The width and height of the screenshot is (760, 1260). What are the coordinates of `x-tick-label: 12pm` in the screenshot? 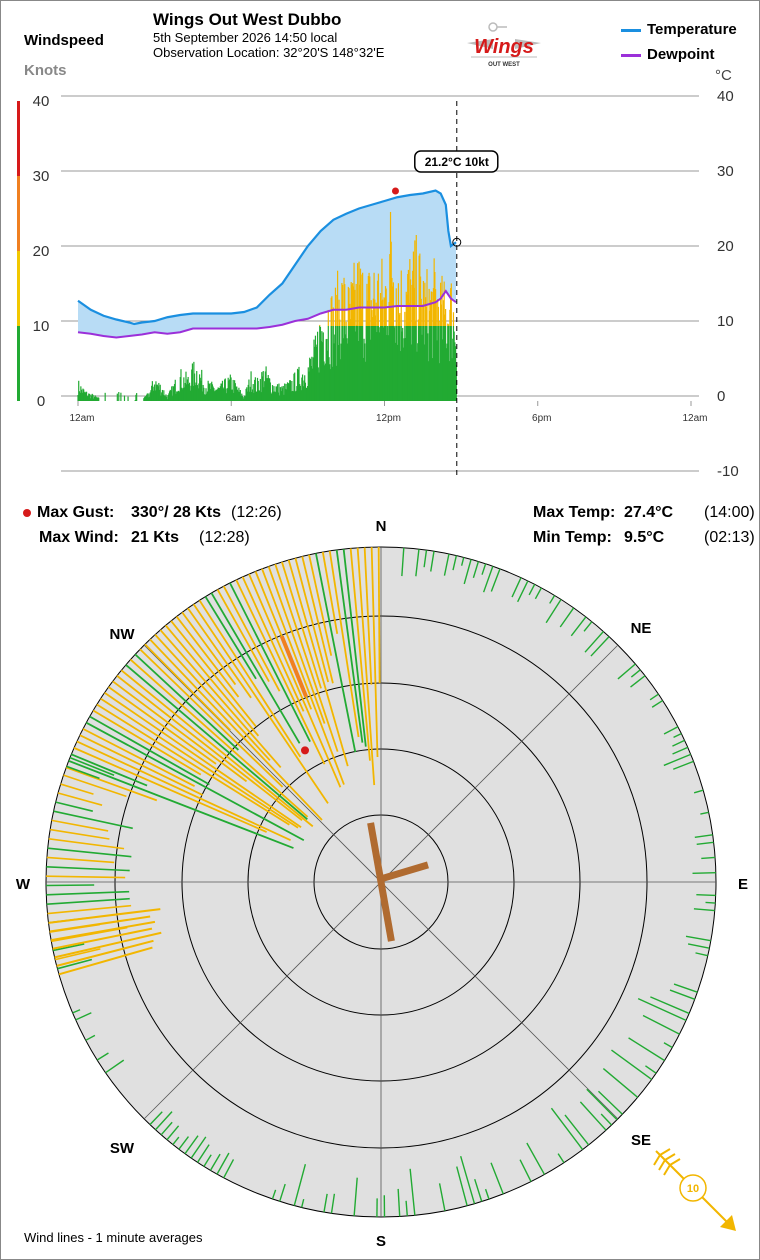 It's located at (388, 418).